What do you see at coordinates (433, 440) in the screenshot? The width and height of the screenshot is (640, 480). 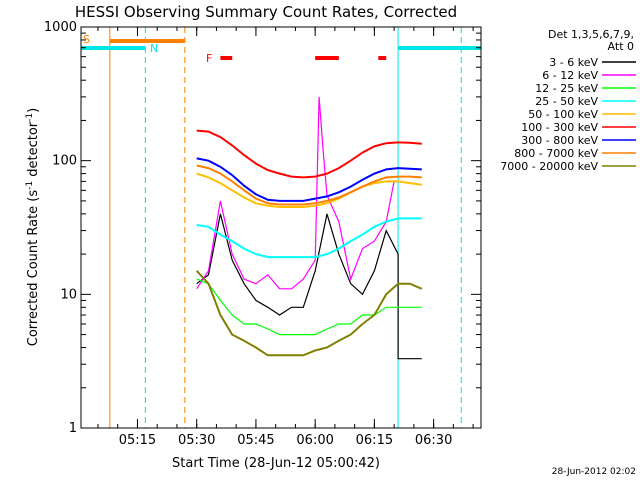 I see `x-tick-label: 06:30` at bounding box center [433, 440].